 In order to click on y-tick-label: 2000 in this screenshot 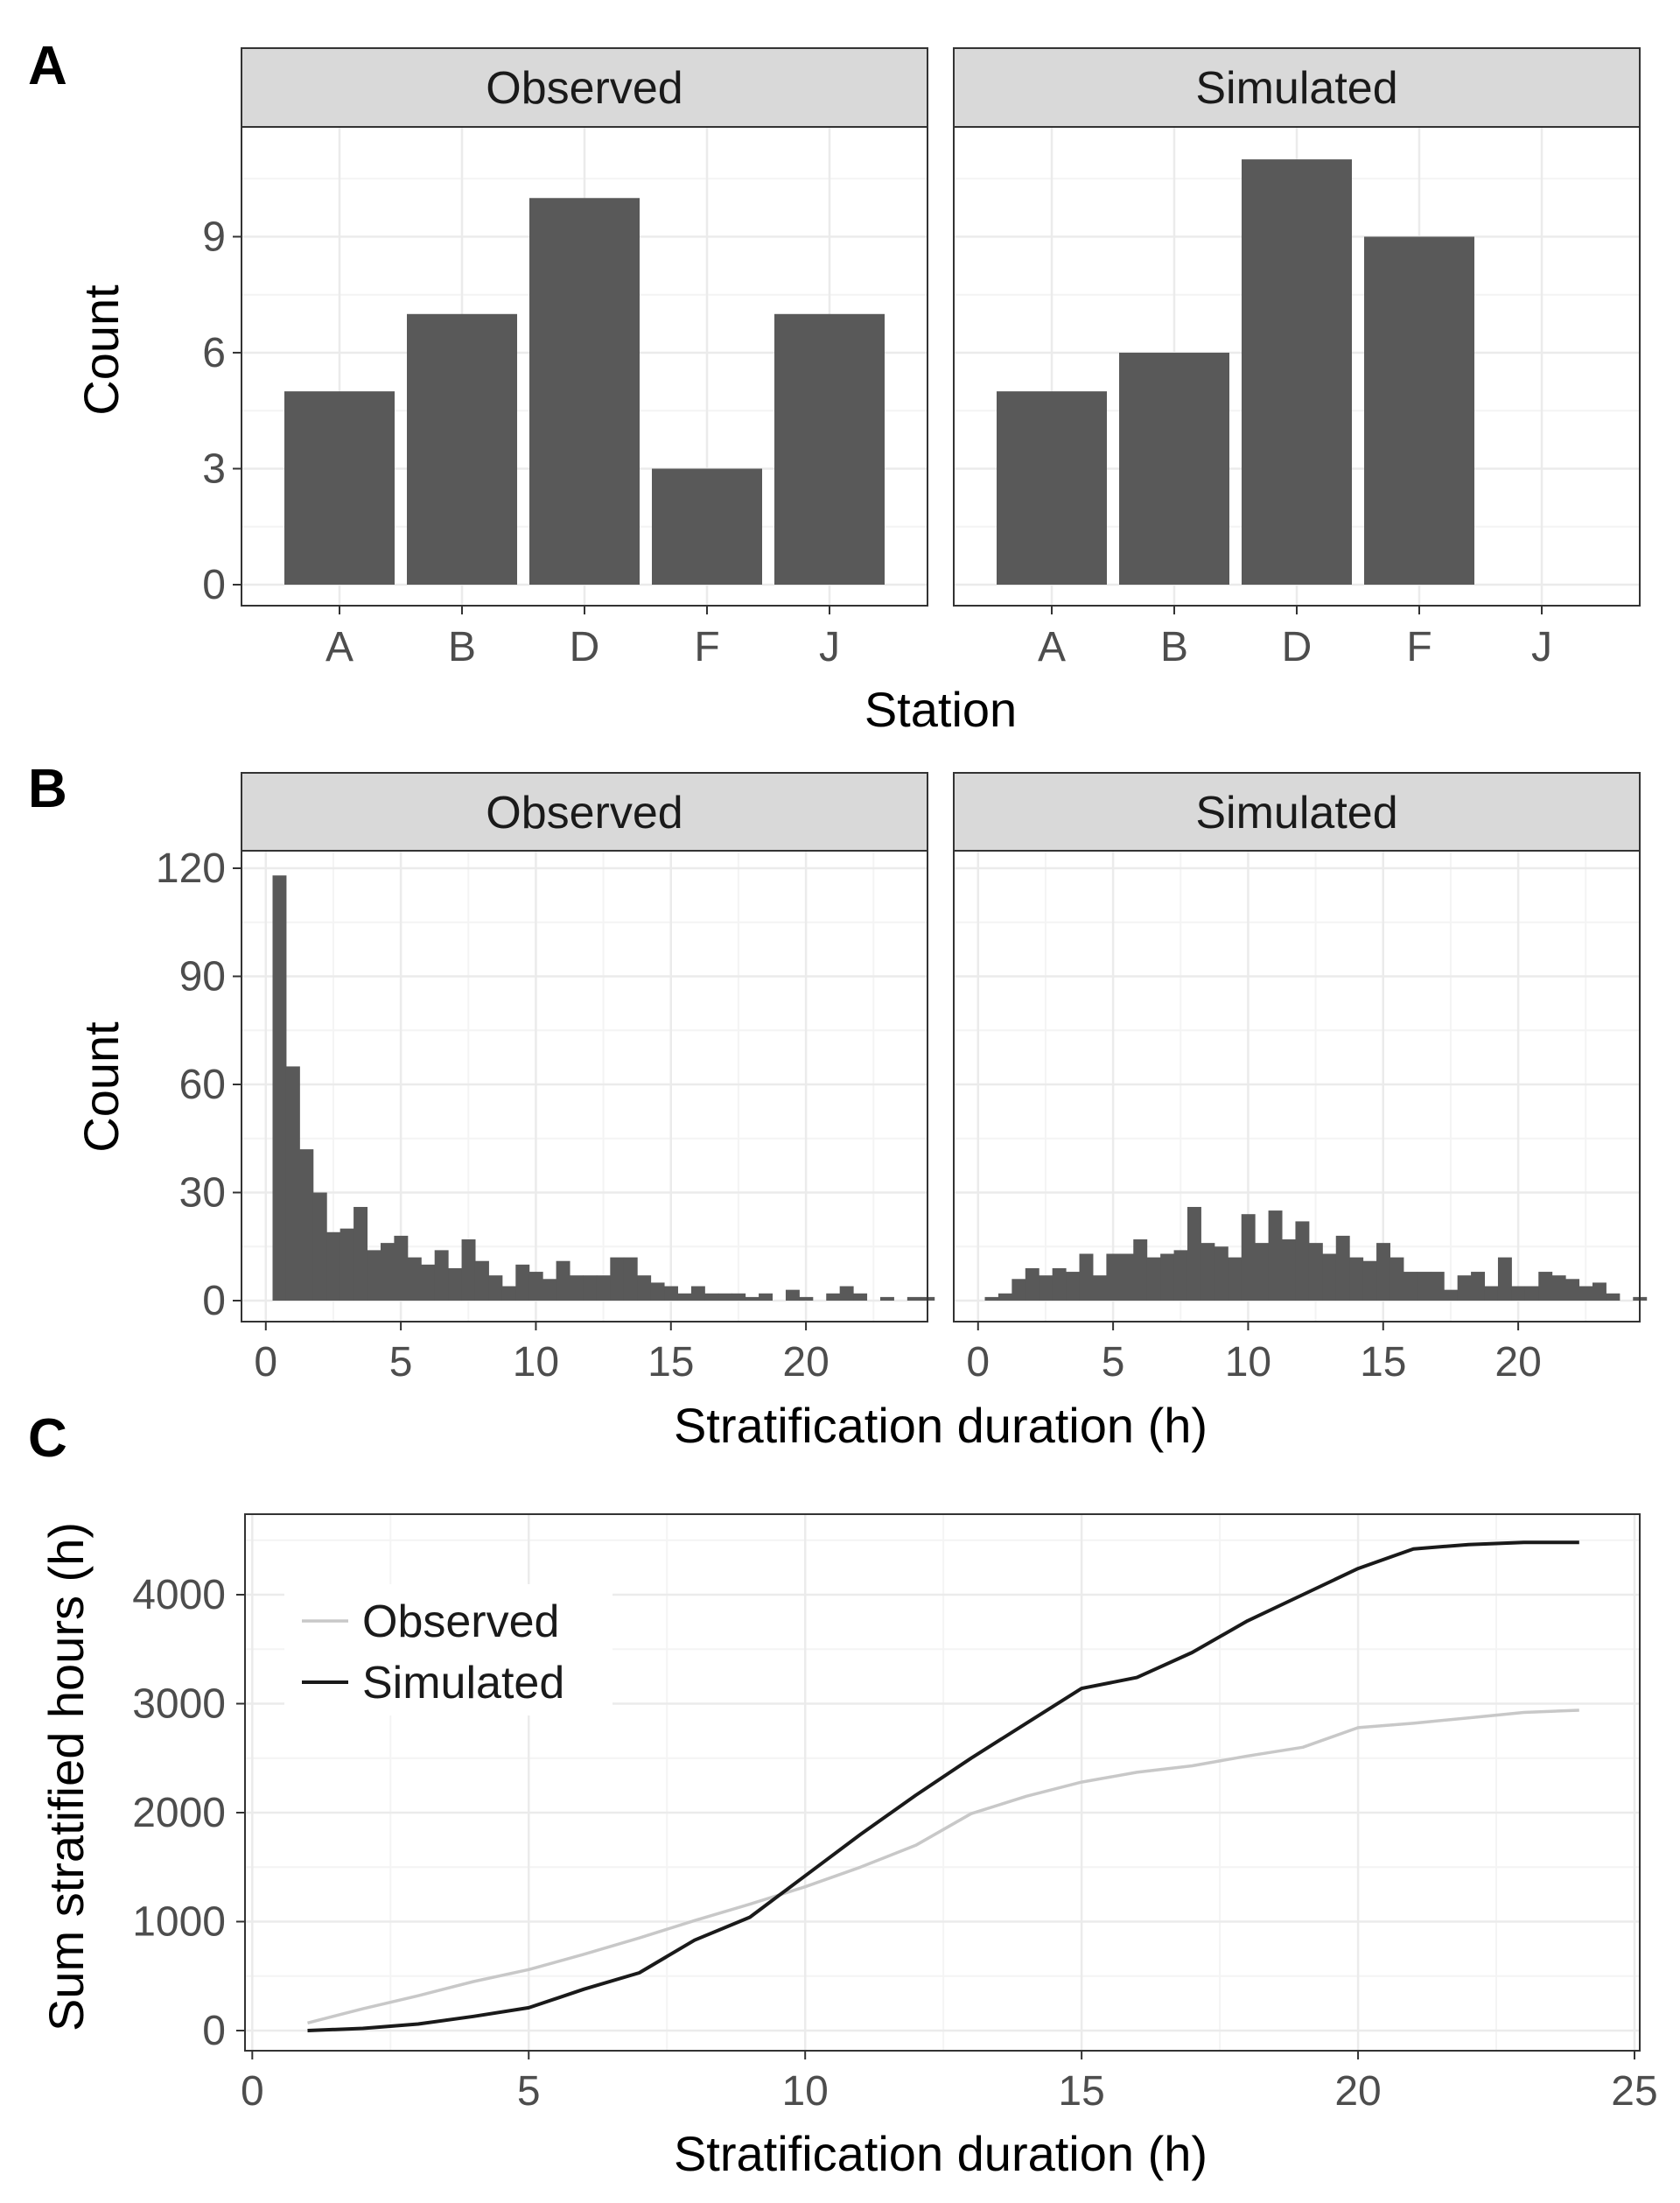, I will do `click(179, 1813)`.